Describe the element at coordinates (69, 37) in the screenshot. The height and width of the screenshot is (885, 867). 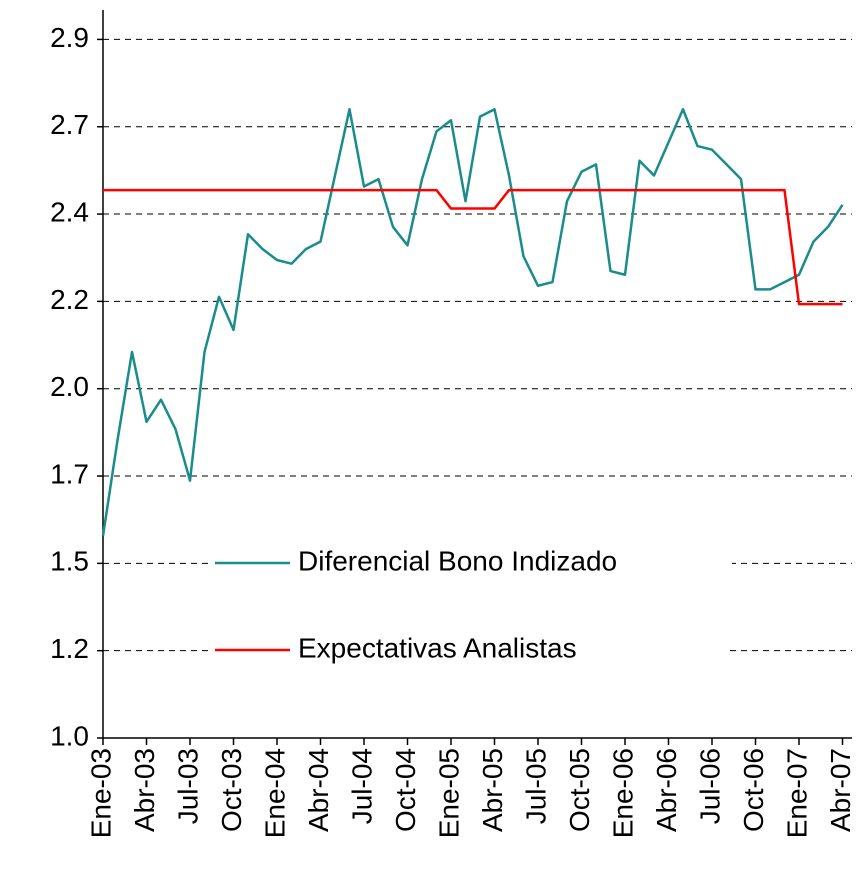
I see `y-tick-label: 2.9` at that location.